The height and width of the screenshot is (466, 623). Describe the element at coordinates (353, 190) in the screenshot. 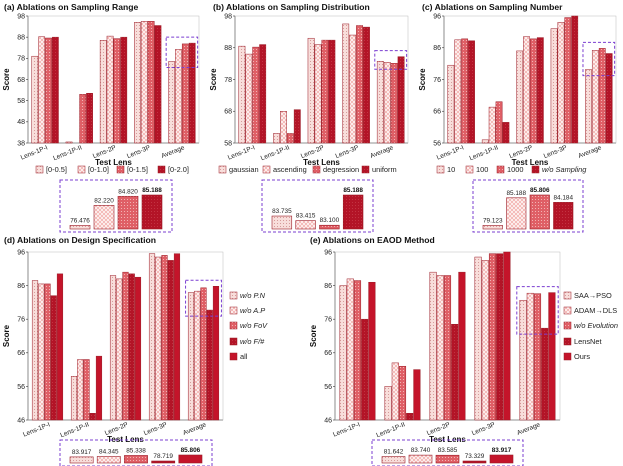

I see `inset-value-label: 85.188` at that location.